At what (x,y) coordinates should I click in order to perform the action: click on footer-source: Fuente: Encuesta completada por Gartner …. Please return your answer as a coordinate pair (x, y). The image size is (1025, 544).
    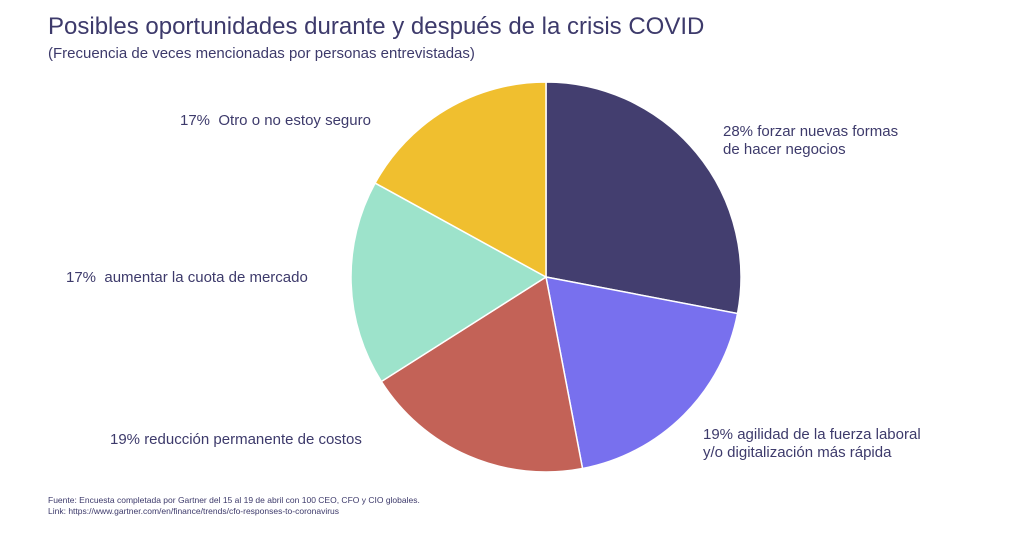
    Looking at the image, I should click on (234, 500).